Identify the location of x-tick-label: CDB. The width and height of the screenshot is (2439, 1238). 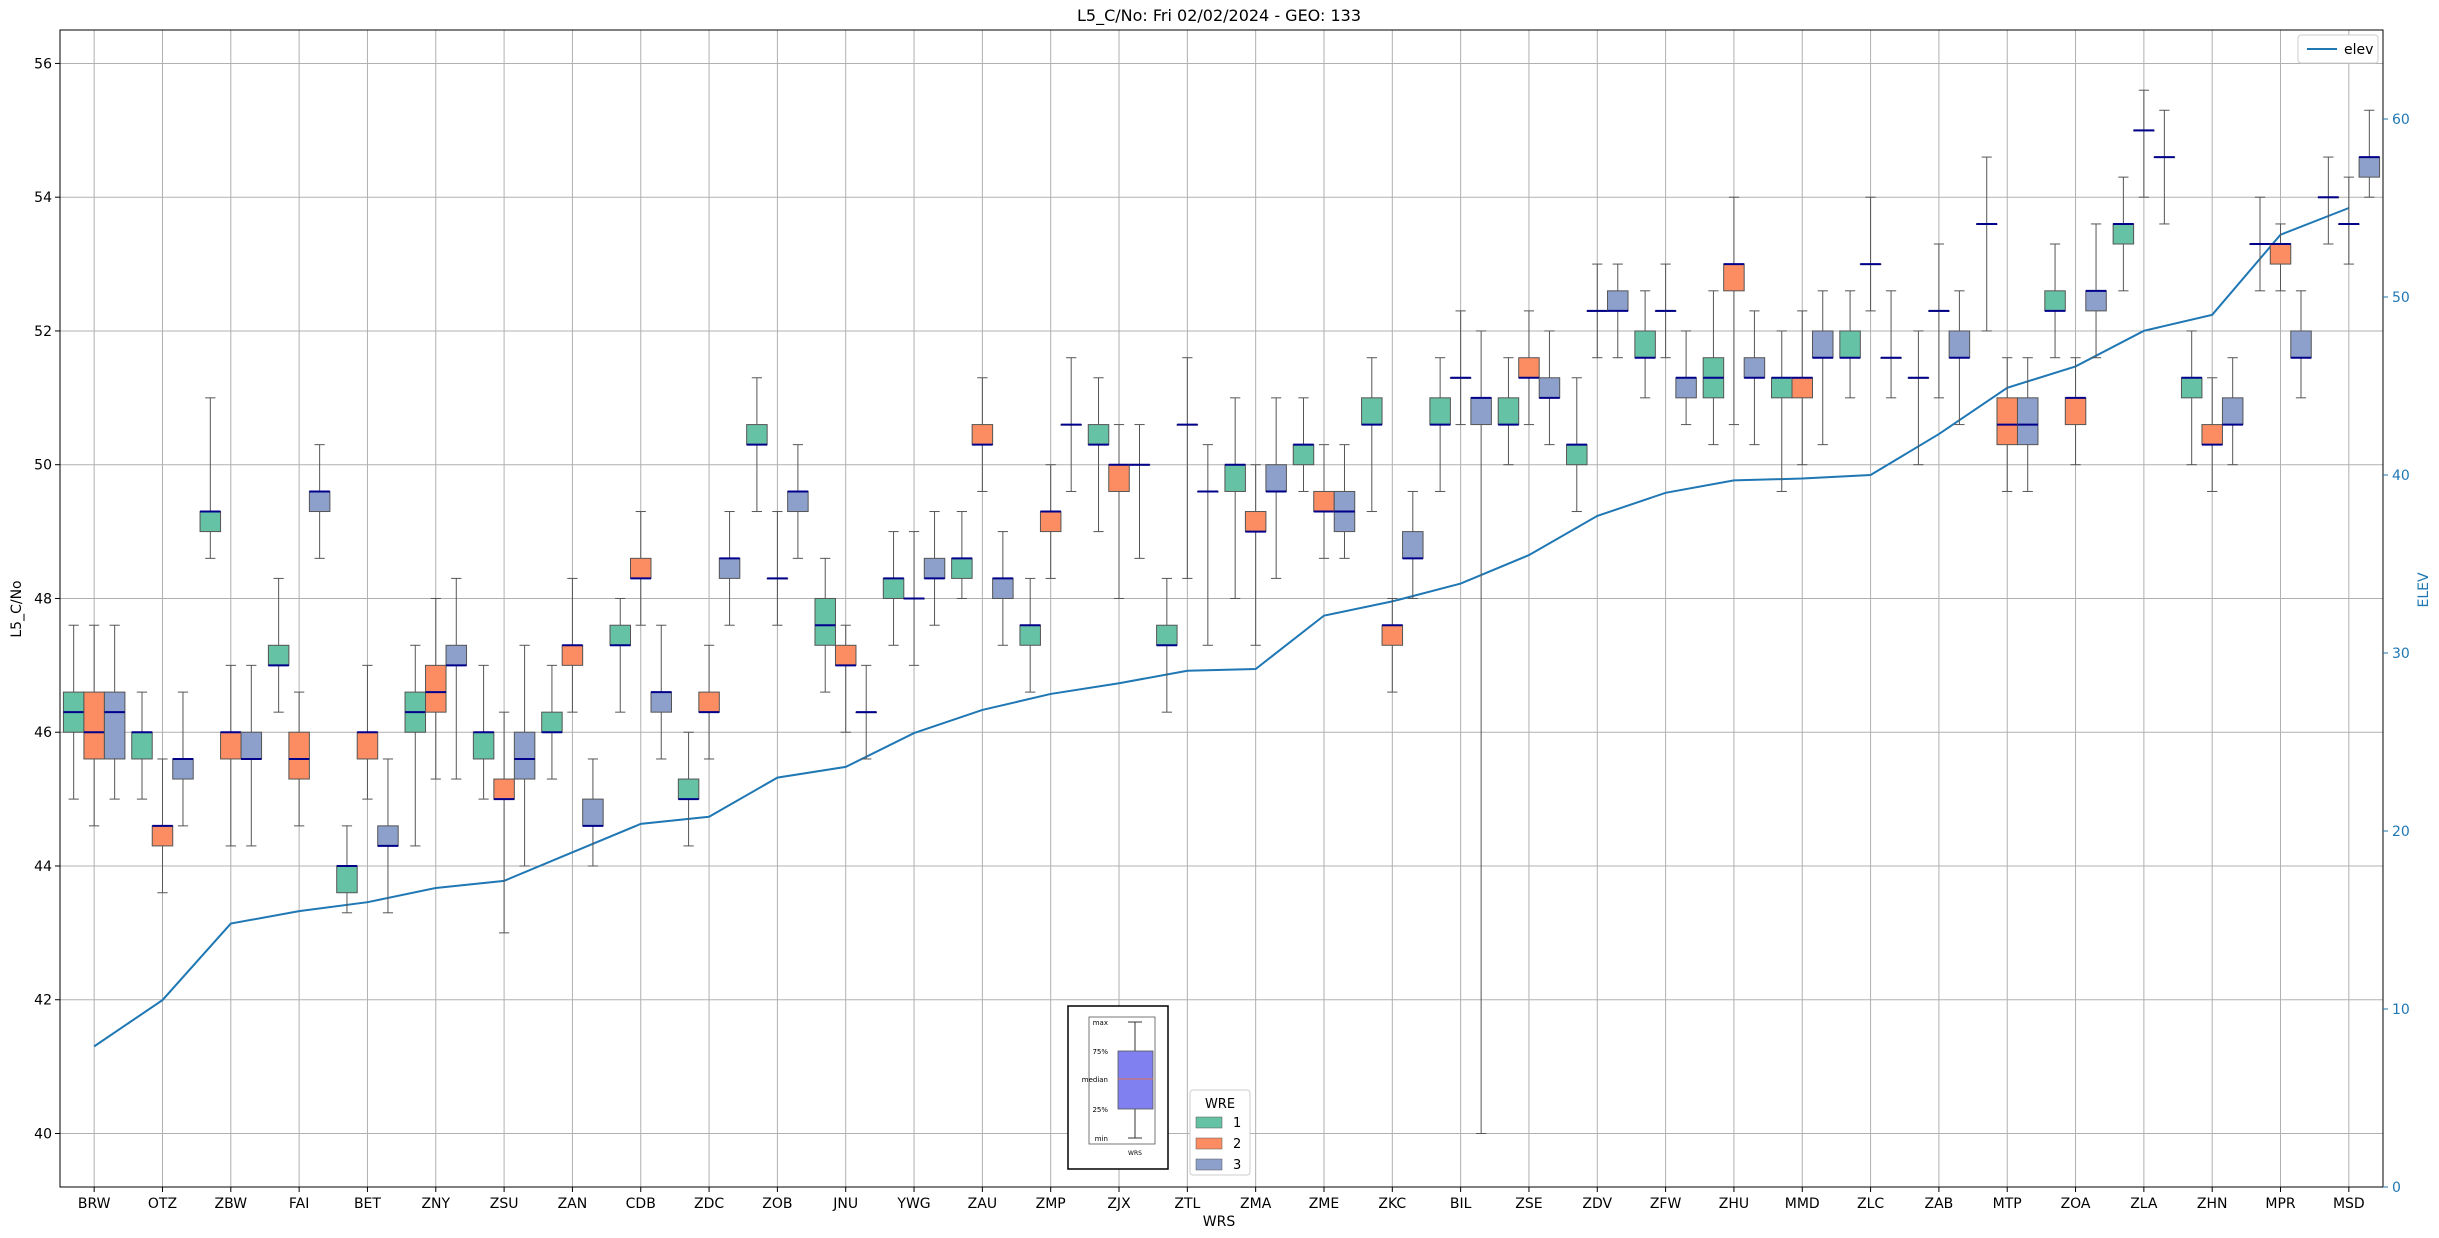
(641, 1204).